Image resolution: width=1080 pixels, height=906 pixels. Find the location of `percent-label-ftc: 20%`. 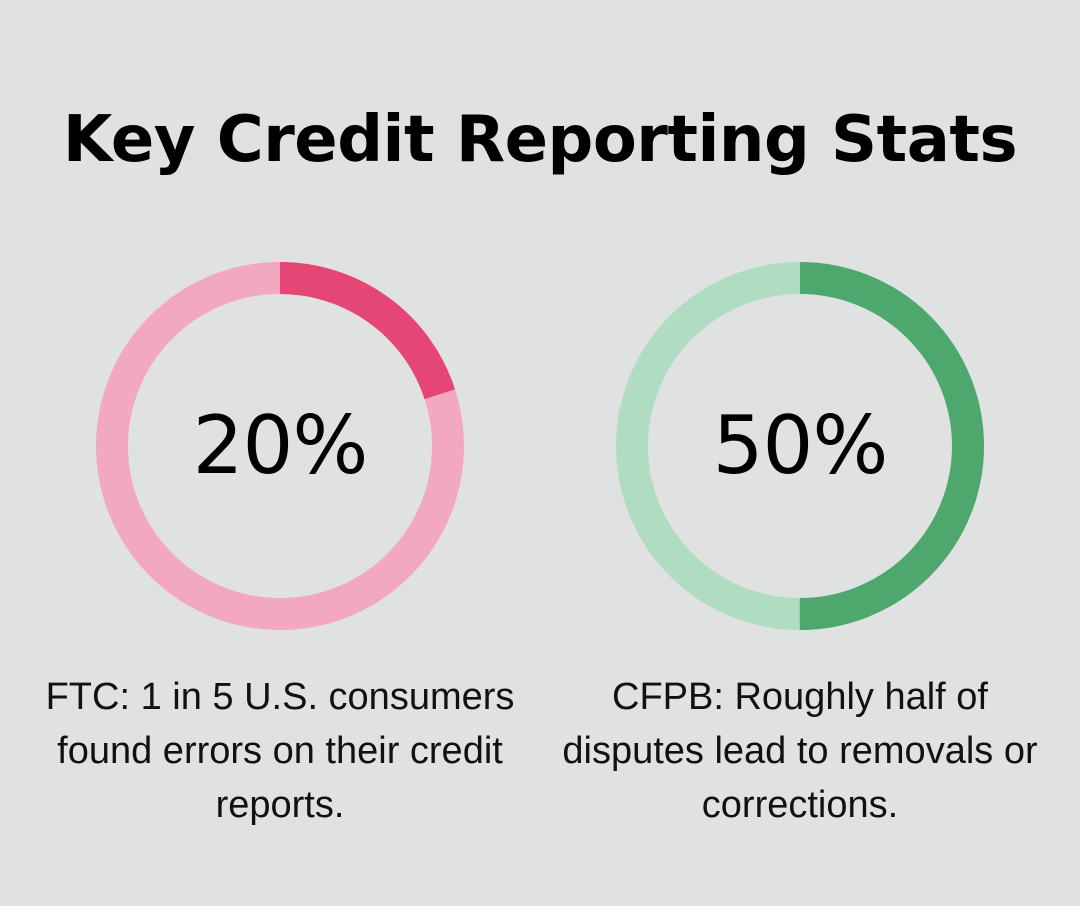

percent-label-ftc: 20% is located at coordinates (280, 445).